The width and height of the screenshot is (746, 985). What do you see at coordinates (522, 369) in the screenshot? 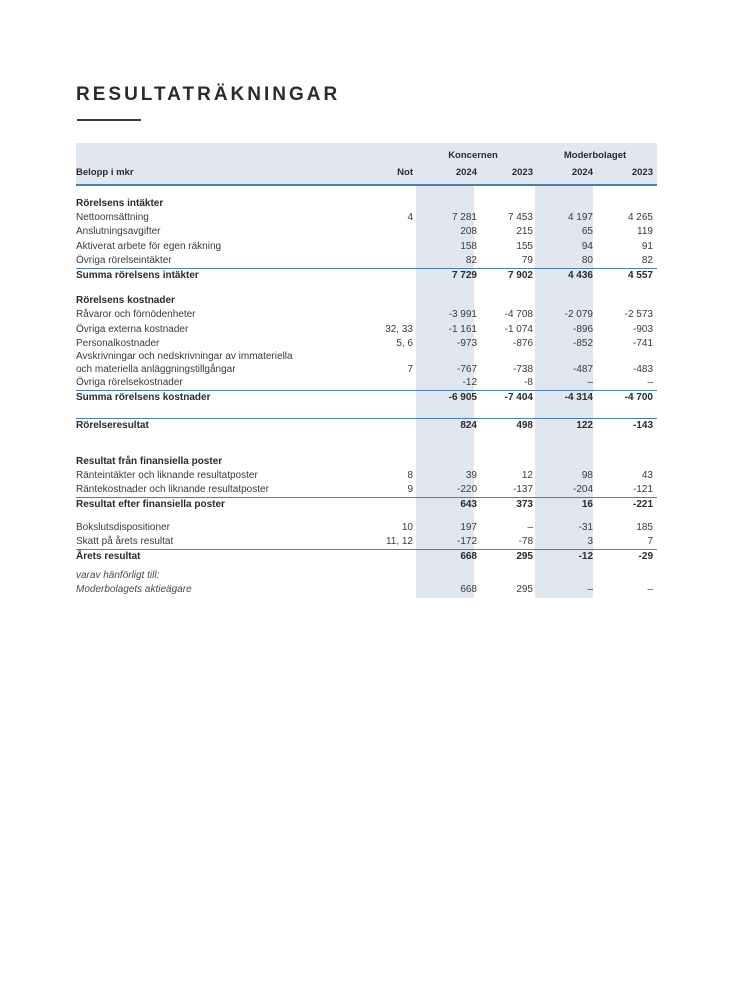
I see `value-cell: -738` at bounding box center [522, 369].